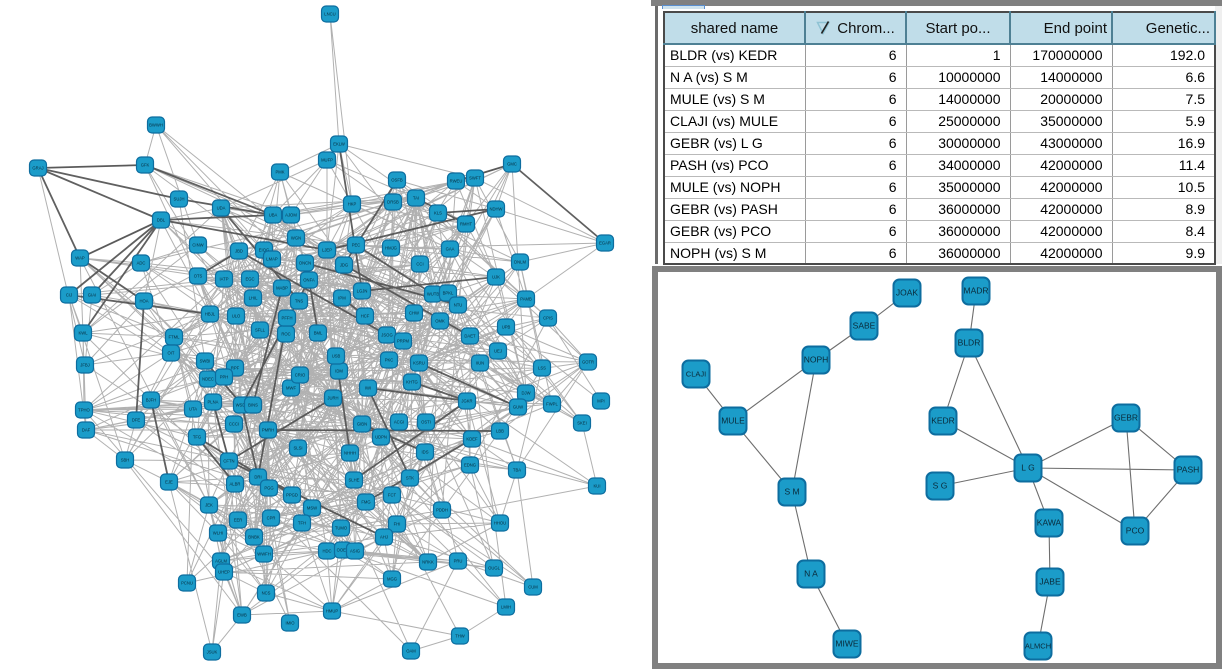 This screenshot has width=1222, height=669. Describe the element at coordinates (352, 204) in the screenshot. I see `svg-text: HKP` at that location.